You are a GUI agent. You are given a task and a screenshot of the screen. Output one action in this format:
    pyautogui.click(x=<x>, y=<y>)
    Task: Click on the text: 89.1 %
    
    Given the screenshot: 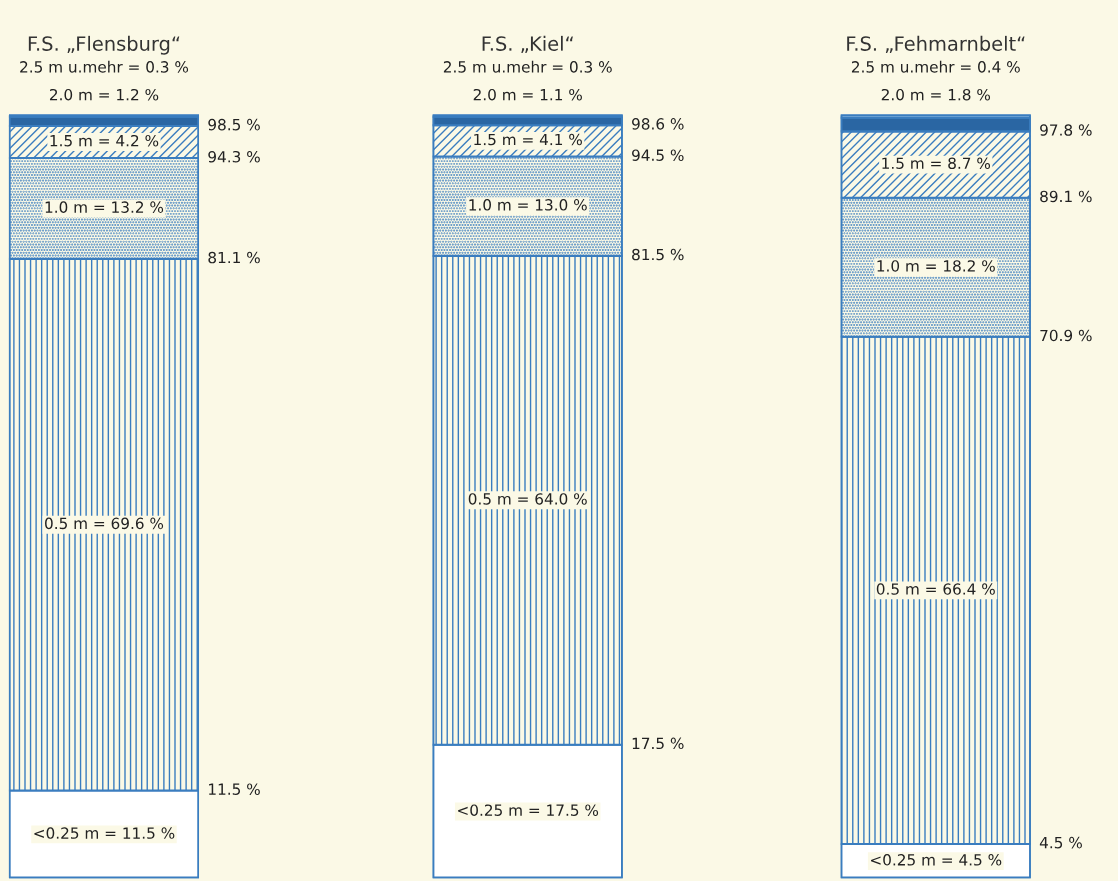 What is the action you would take?
    pyautogui.click(x=1066, y=196)
    